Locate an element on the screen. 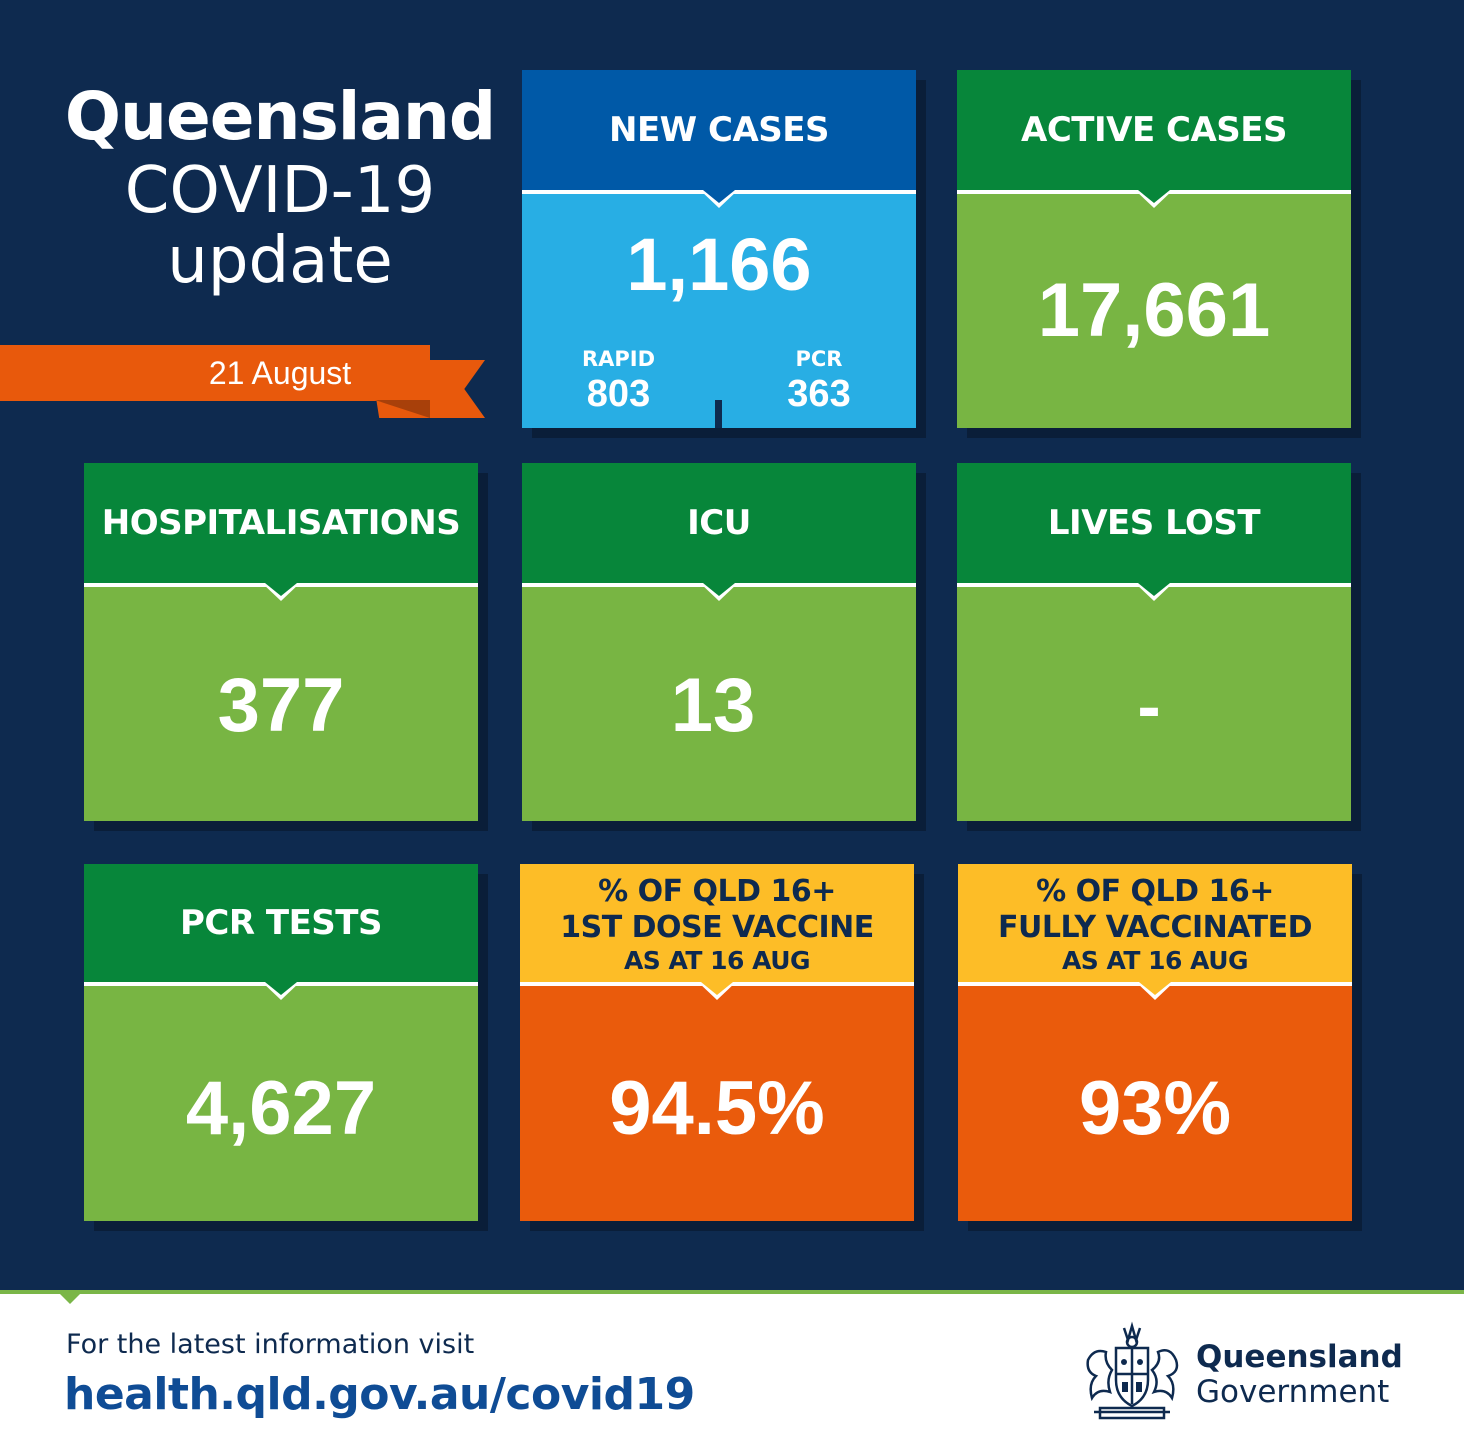 The image size is (1464, 1444). lives-lost-header: LIVES LOST is located at coordinates (1154, 523).